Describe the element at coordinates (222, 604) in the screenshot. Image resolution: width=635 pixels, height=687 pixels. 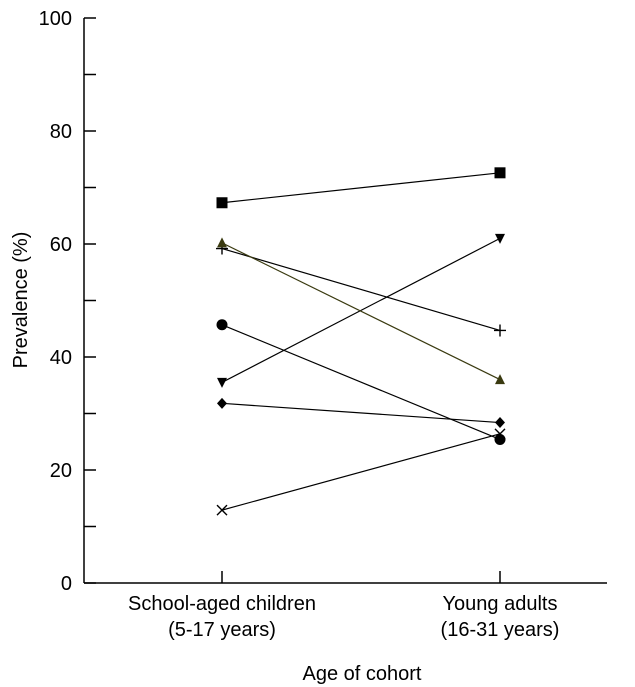
I see `category-label-line1: School-aged children` at that location.